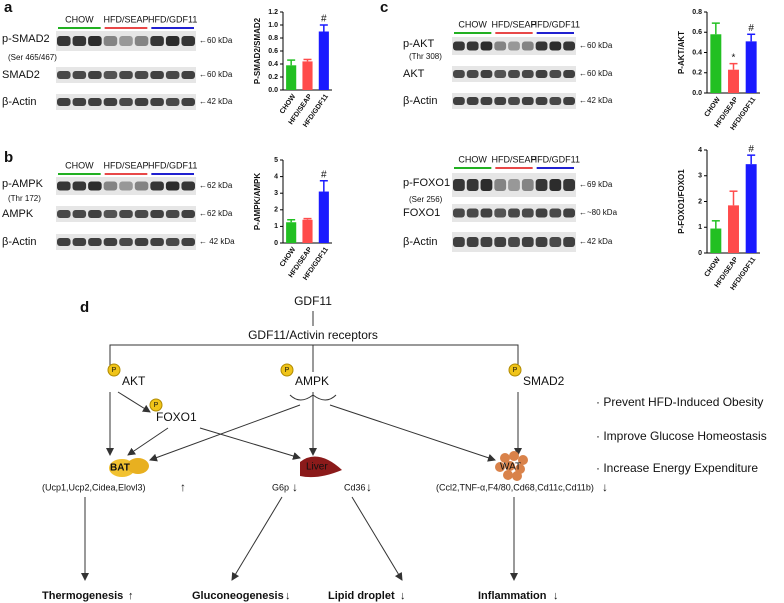  What do you see at coordinates (276, 210) in the screenshot?
I see `y-tick-label: 2` at bounding box center [276, 210].